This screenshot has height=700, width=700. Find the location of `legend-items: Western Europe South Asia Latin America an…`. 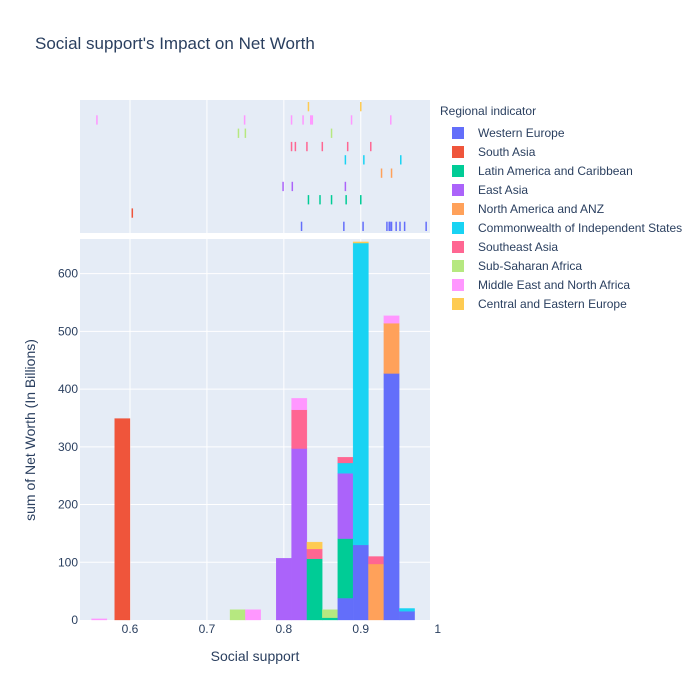

legend-items: Western Europe South Asia Latin America an… is located at coordinates (561, 218).